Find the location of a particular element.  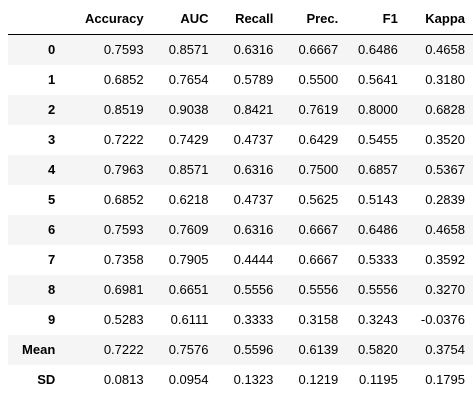

table-cell: 0.6111 is located at coordinates (189, 319).